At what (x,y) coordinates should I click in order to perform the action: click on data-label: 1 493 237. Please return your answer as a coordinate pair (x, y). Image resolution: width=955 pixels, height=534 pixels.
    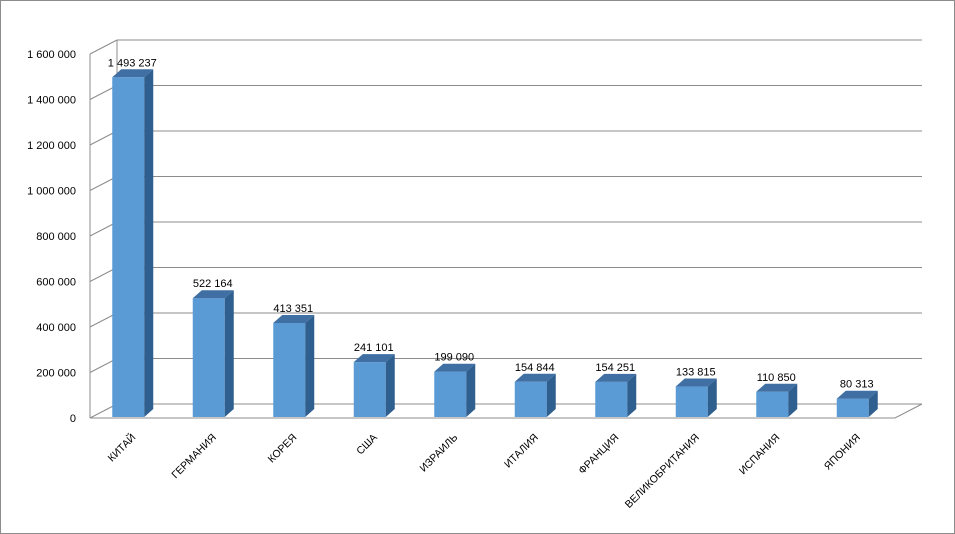
    Looking at the image, I should click on (132, 63).